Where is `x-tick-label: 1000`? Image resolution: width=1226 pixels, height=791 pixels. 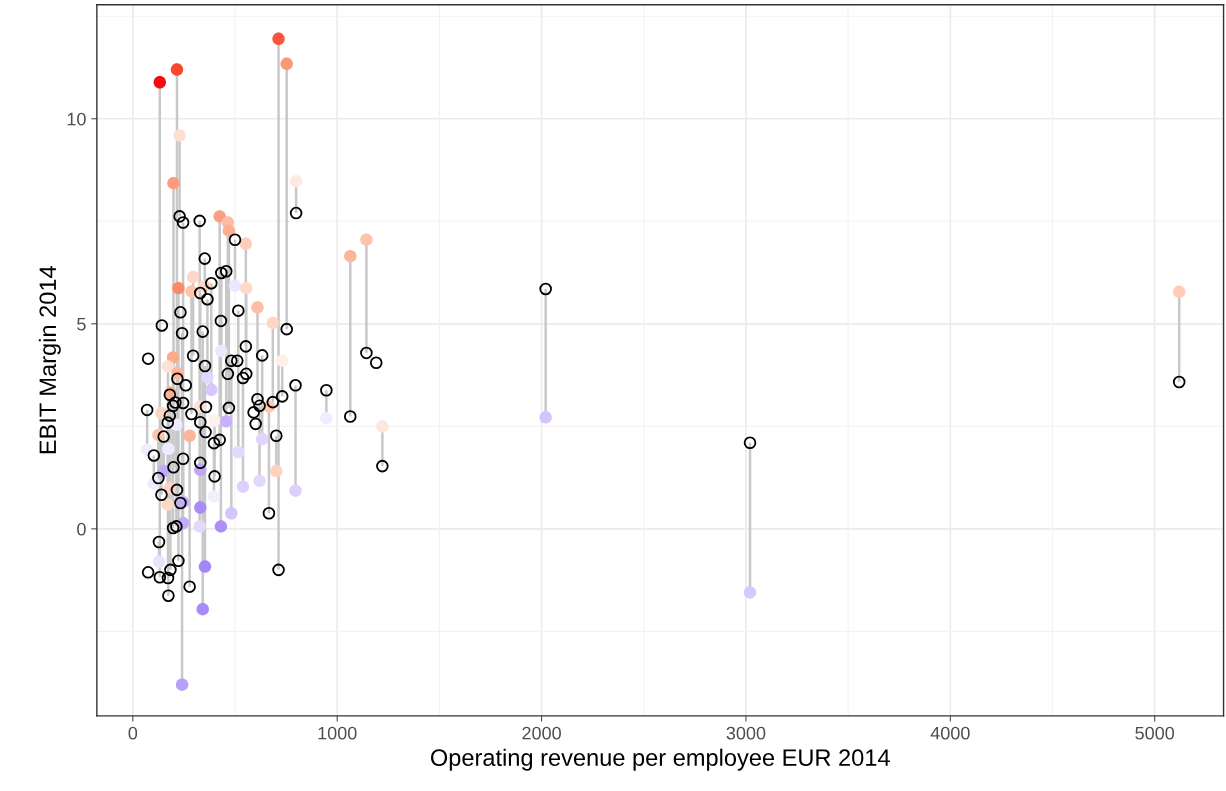 x-tick-label: 1000 is located at coordinates (337, 733).